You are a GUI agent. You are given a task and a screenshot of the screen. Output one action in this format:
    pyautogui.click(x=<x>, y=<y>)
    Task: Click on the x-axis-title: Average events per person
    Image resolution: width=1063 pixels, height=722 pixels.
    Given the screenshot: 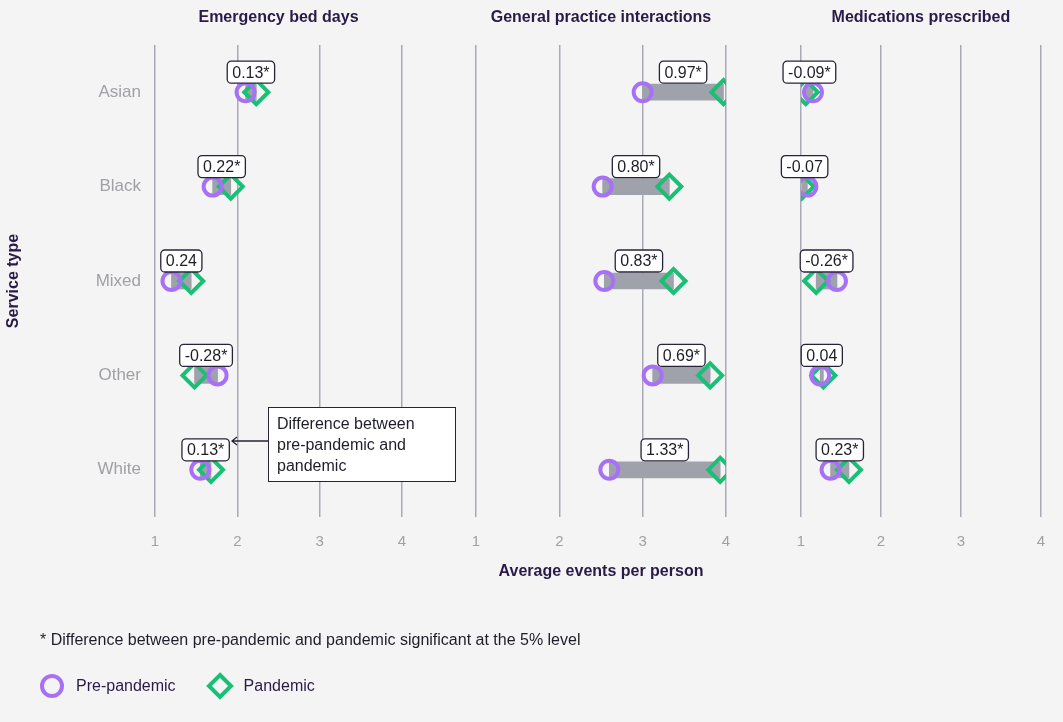 What is the action you would take?
    pyautogui.click(x=601, y=570)
    